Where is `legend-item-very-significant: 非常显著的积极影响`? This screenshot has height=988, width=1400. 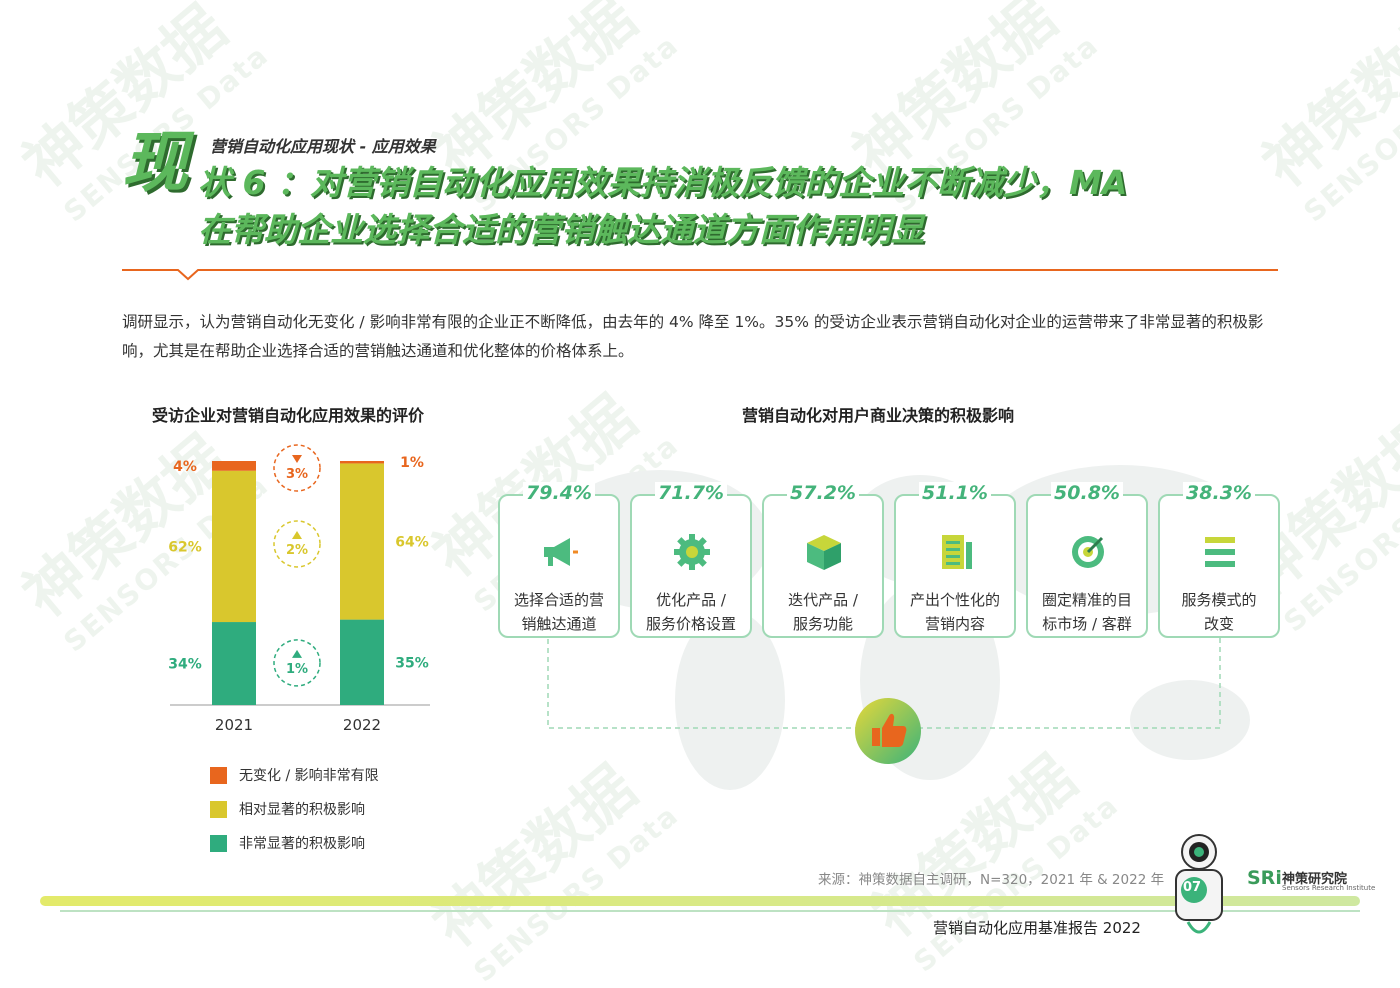 legend-item-very-significant: 非常显著的积极影响 is located at coordinates (287, 843).